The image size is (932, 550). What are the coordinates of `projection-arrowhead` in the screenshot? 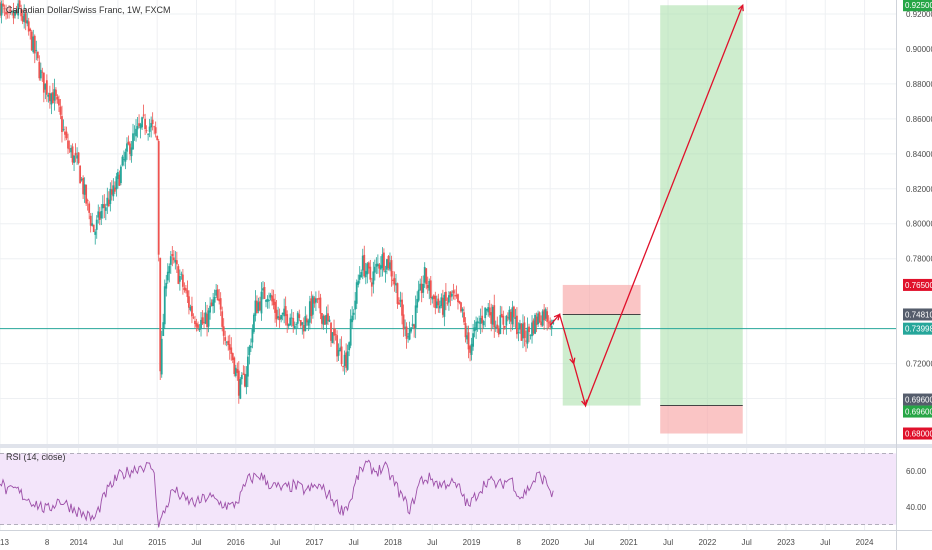 It's located at (572, 361).